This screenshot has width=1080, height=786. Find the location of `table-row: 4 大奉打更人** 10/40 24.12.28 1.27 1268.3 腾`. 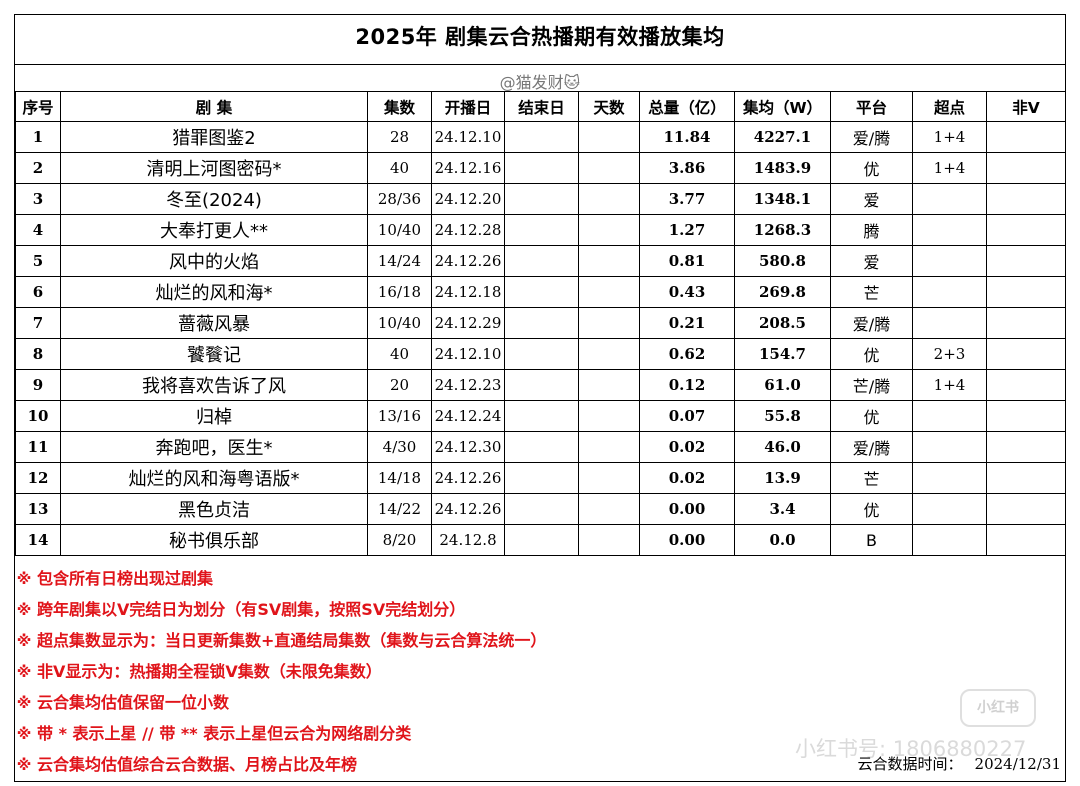

table-row: 4 大奉打更人** 10/40 24.12.28 1.27 1268.3 腾 is located at coordinates (540, 230).